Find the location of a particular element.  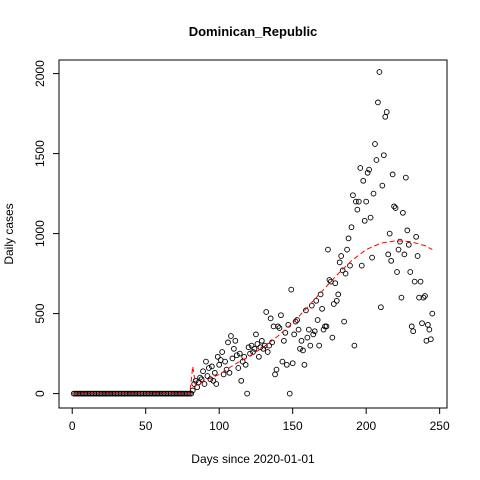

y-axis-label: Daily cases is located at coordinates (9, 233).